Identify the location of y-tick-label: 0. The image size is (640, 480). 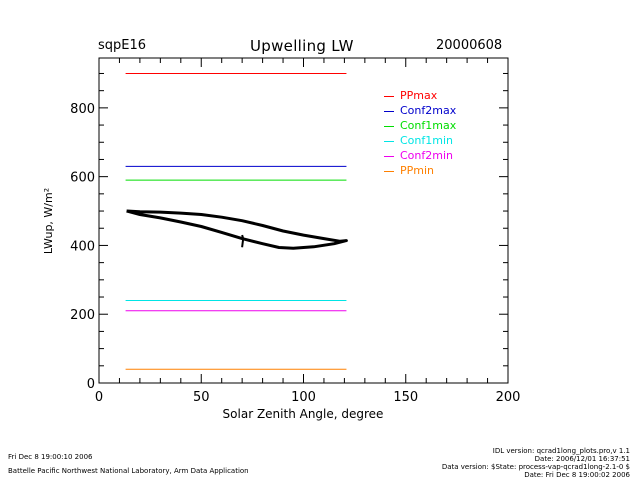
(91, 384).